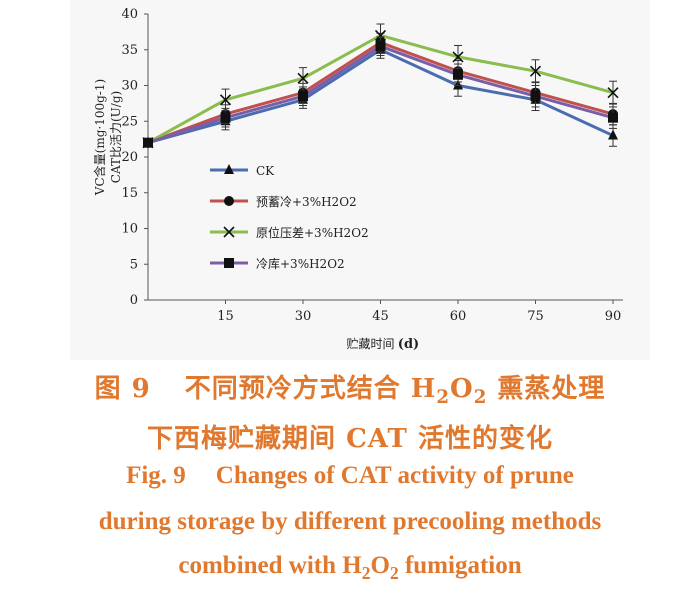 The height and width of the screenshot is (596, 700). What do you see at coordinates (462, 389) in the screenshot?
I see `caption-zh-mid: O` at bounding box center [462, 389].